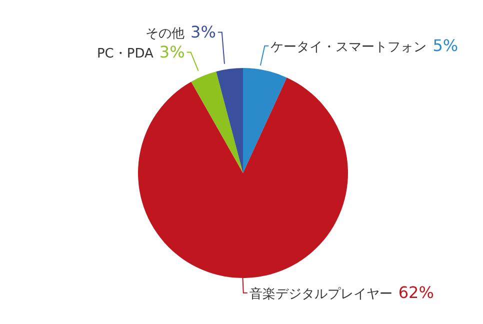  Describe the element at coordinates (125, 54) in the screenshot. I see `slice-label: PC・PDA` at that location.